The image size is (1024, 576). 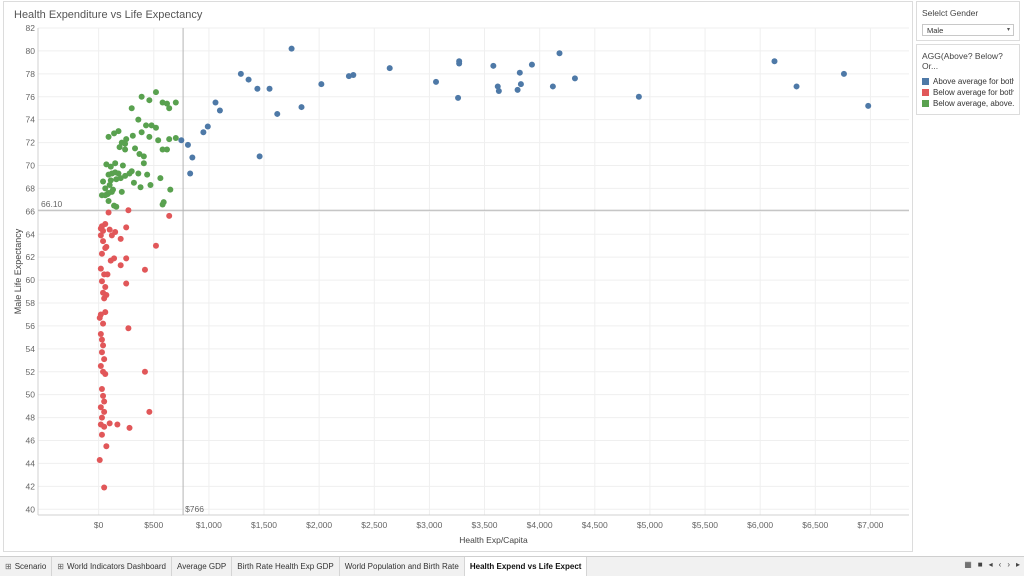 What do you see at coordinates (968, 564) in the screenshot?
I see `sheet-sorter-icon: ▦` at bounding box center [968, 564].